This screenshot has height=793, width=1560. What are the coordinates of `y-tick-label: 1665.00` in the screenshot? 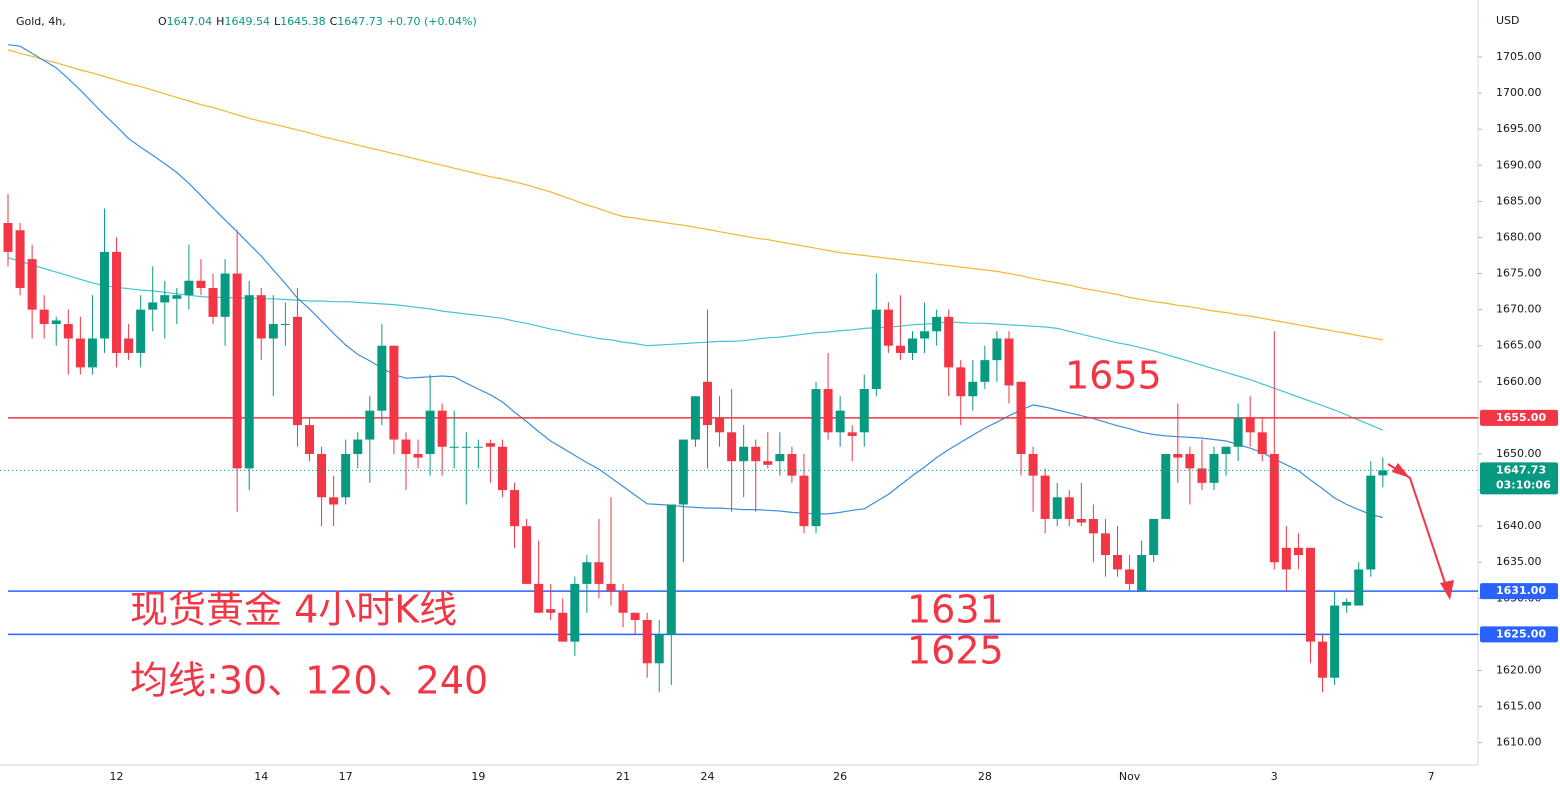 It's located at (1519, 345).